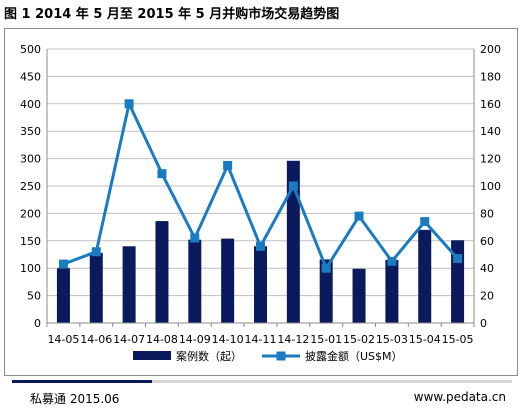 This screenshot has width=522, height=418. What do you see at coordinates (30, 159) in the screenshot?
I see `y-left-tick-label: 300` at bounding box center [30, 159].